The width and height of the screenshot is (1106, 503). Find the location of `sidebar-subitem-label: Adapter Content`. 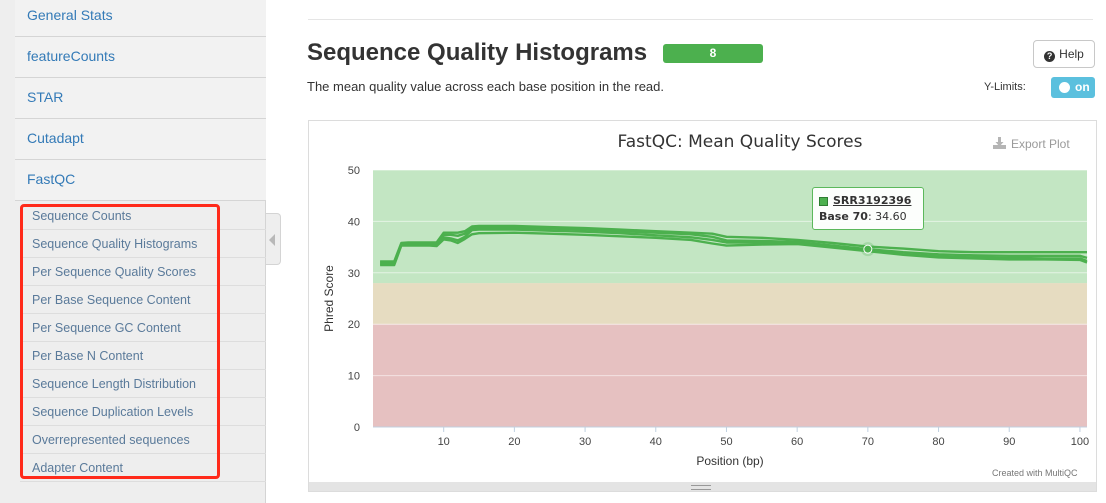

sidebar-subitem-label: Adapter Content is located at coordinates (78, 468).